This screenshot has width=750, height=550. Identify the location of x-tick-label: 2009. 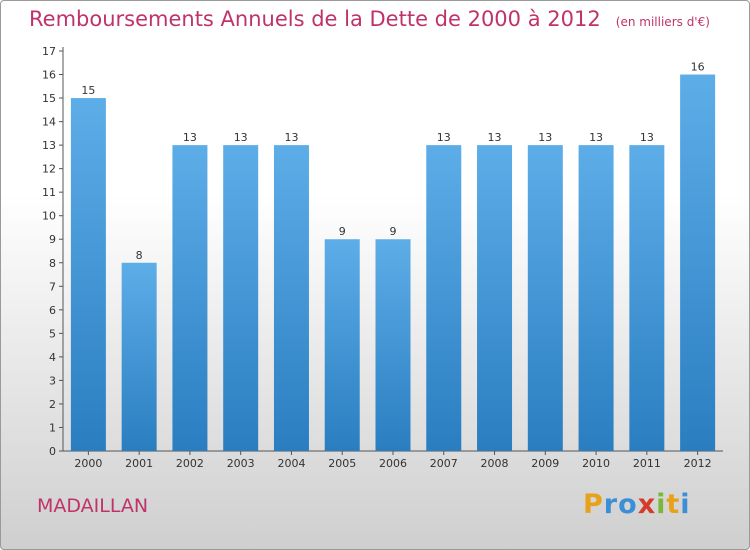
(545, 463).